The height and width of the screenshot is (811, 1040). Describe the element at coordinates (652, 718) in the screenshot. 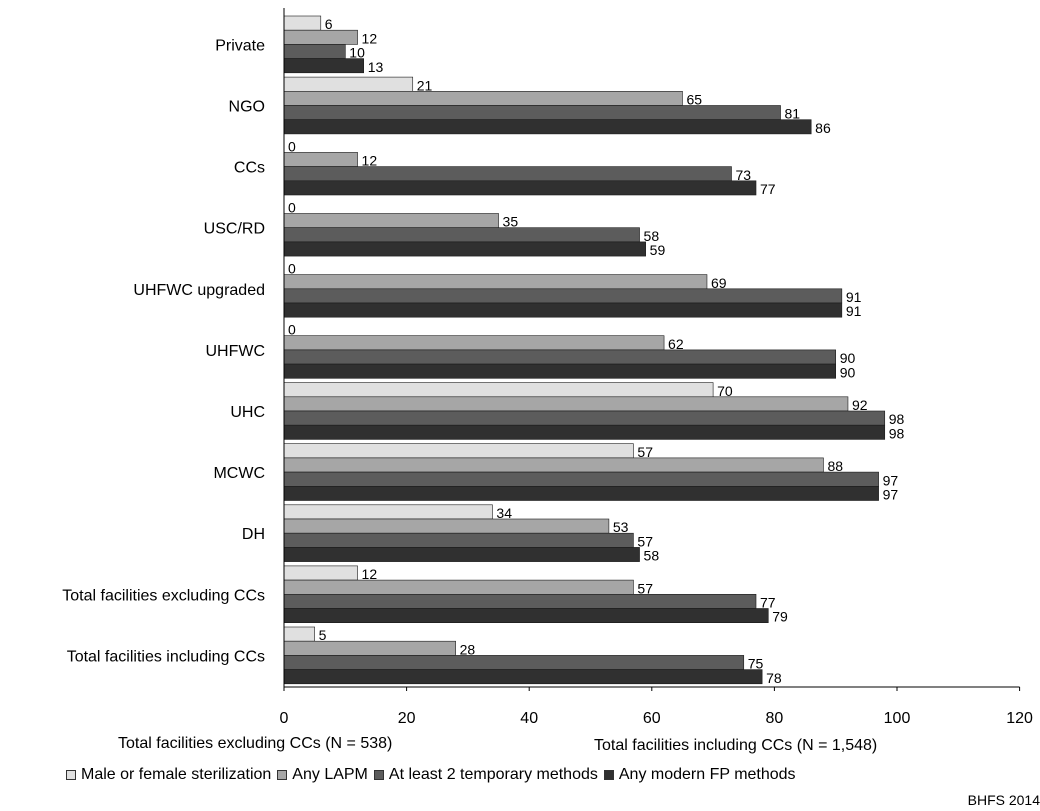

I see `x-tick-label: 60` at that location.